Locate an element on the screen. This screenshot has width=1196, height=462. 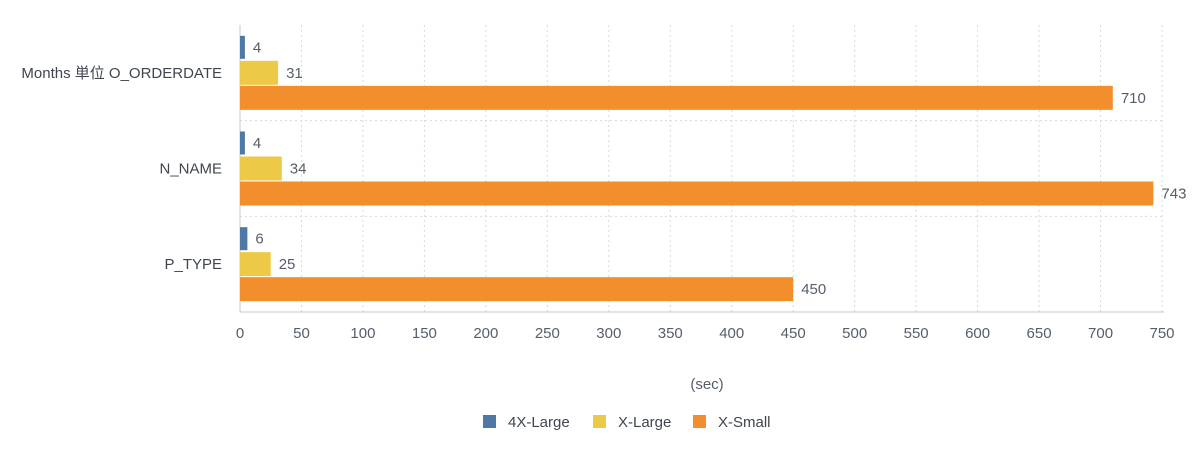
data-label: 710 is located at coordinates (1133, 98).